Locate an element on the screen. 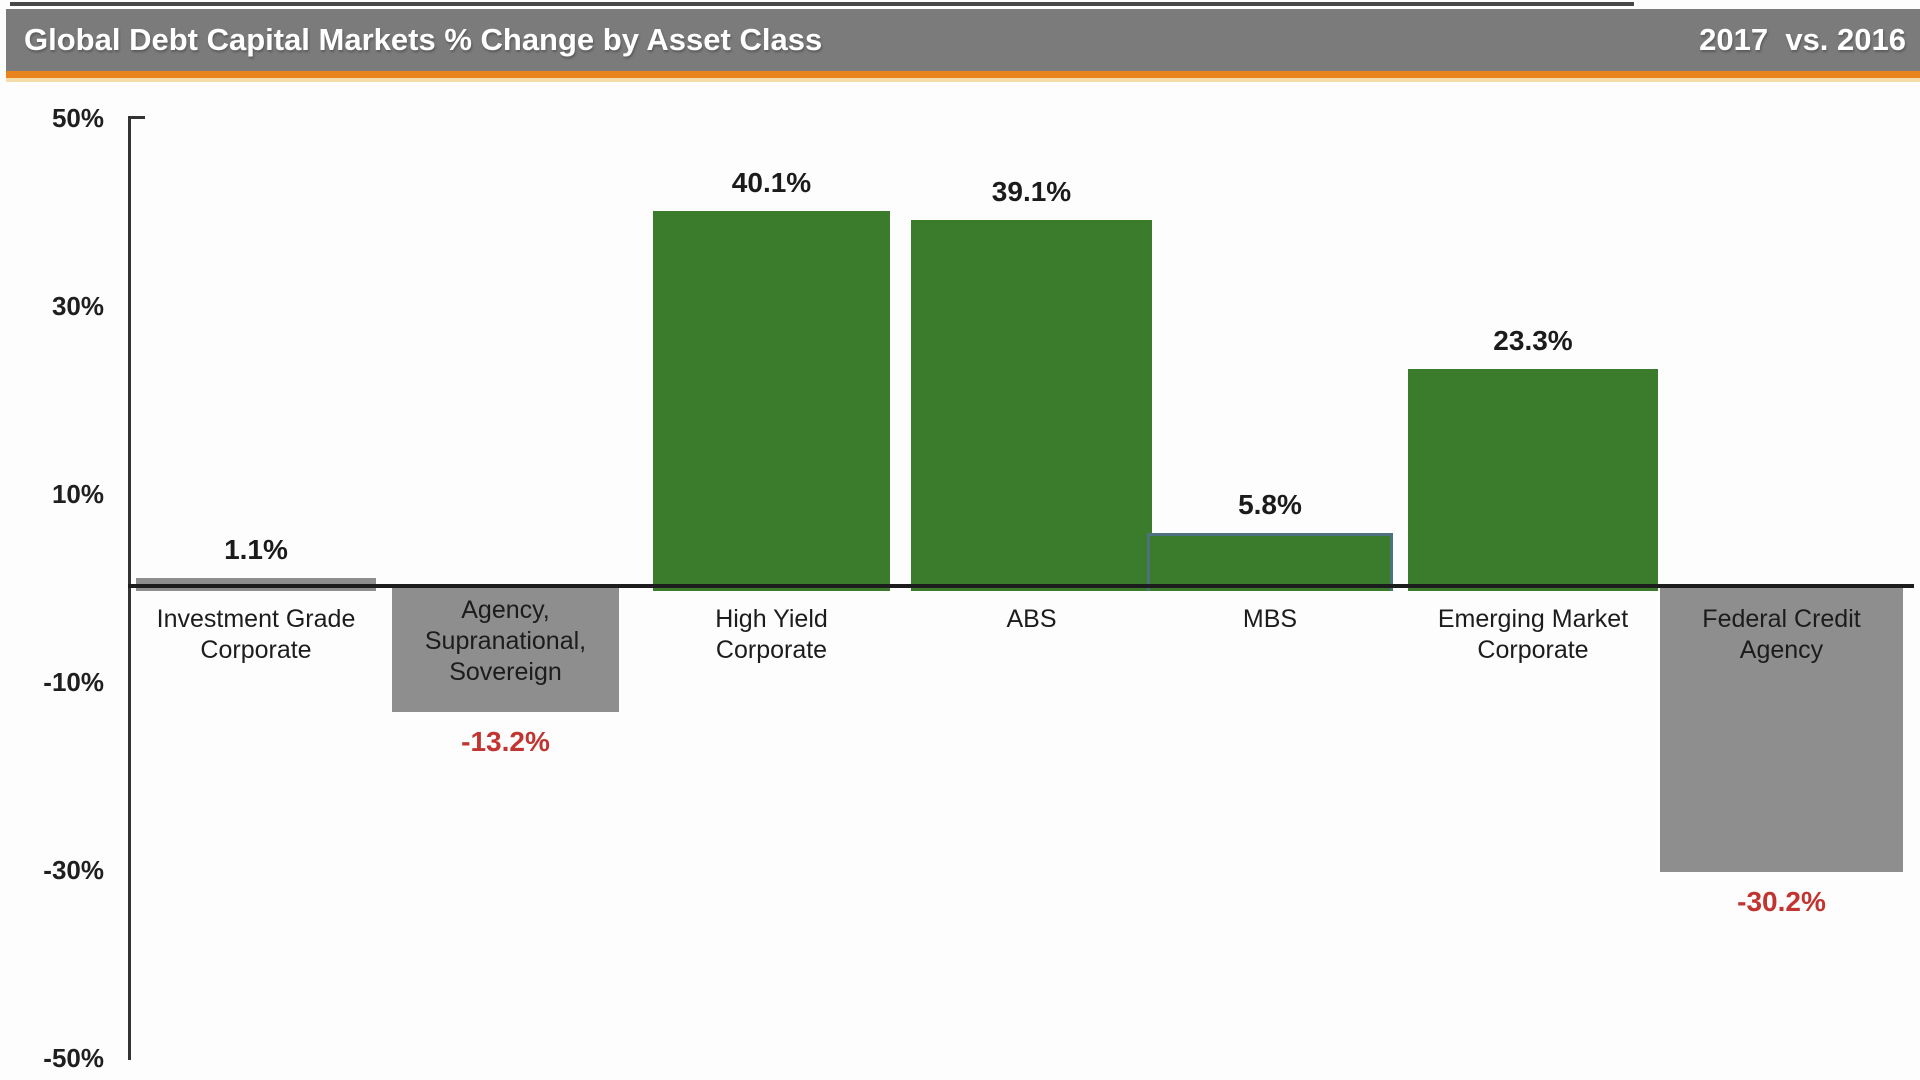 The image size is (1920, 1080). y-tick-label: 50% is located at coordinates (77, 118).